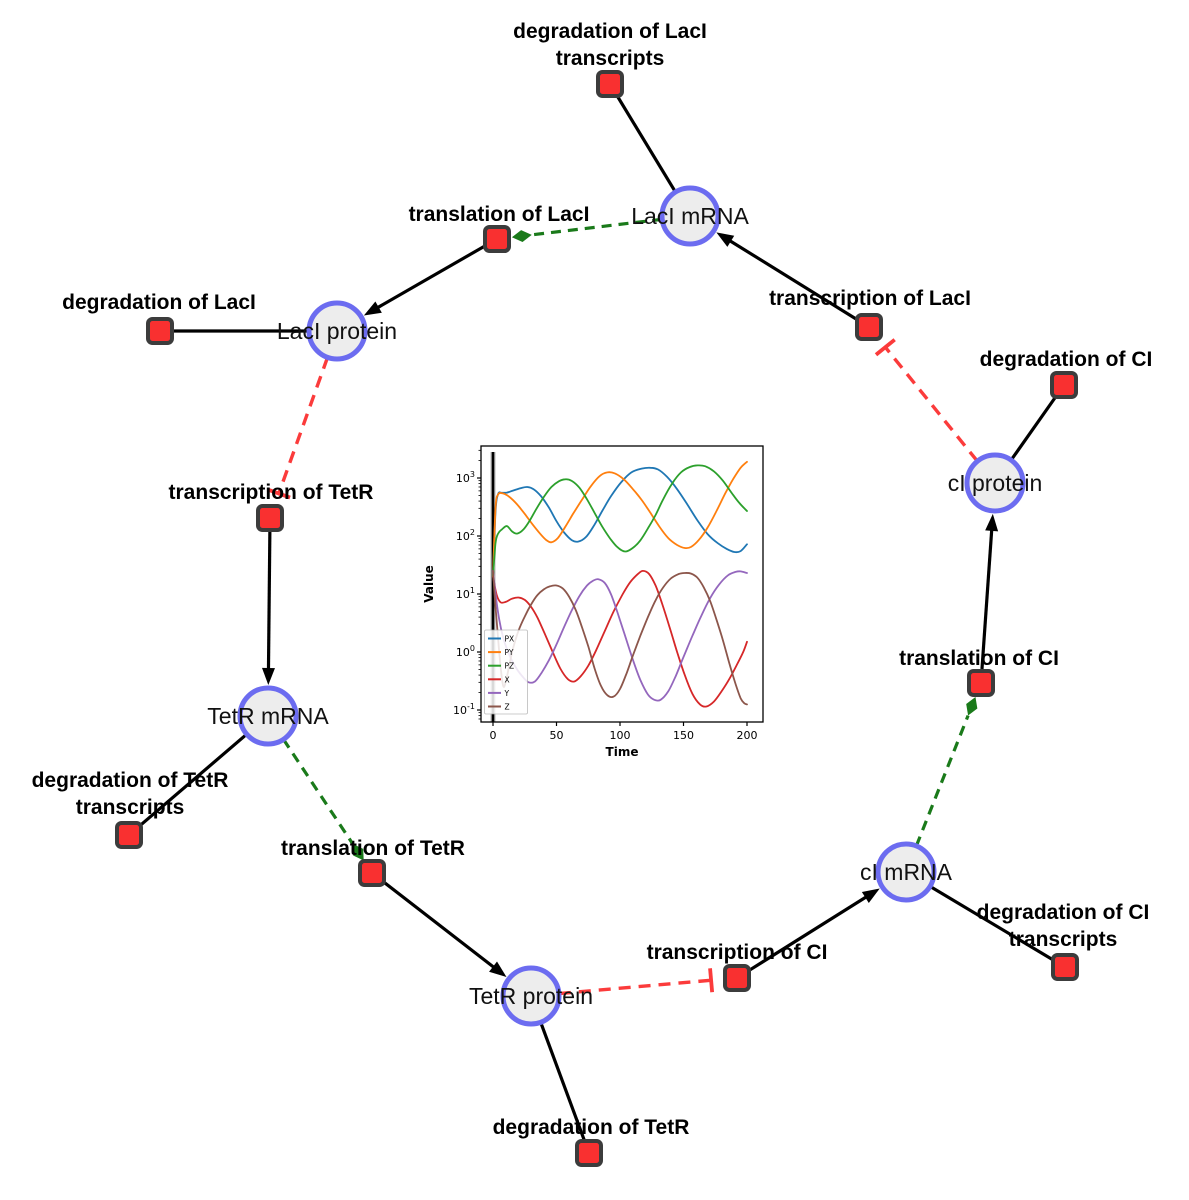  What do you see at coordinates (869, 327) in the screenshot?
I see `reaction-node-transc-laci` at bounding box center [869, 327].